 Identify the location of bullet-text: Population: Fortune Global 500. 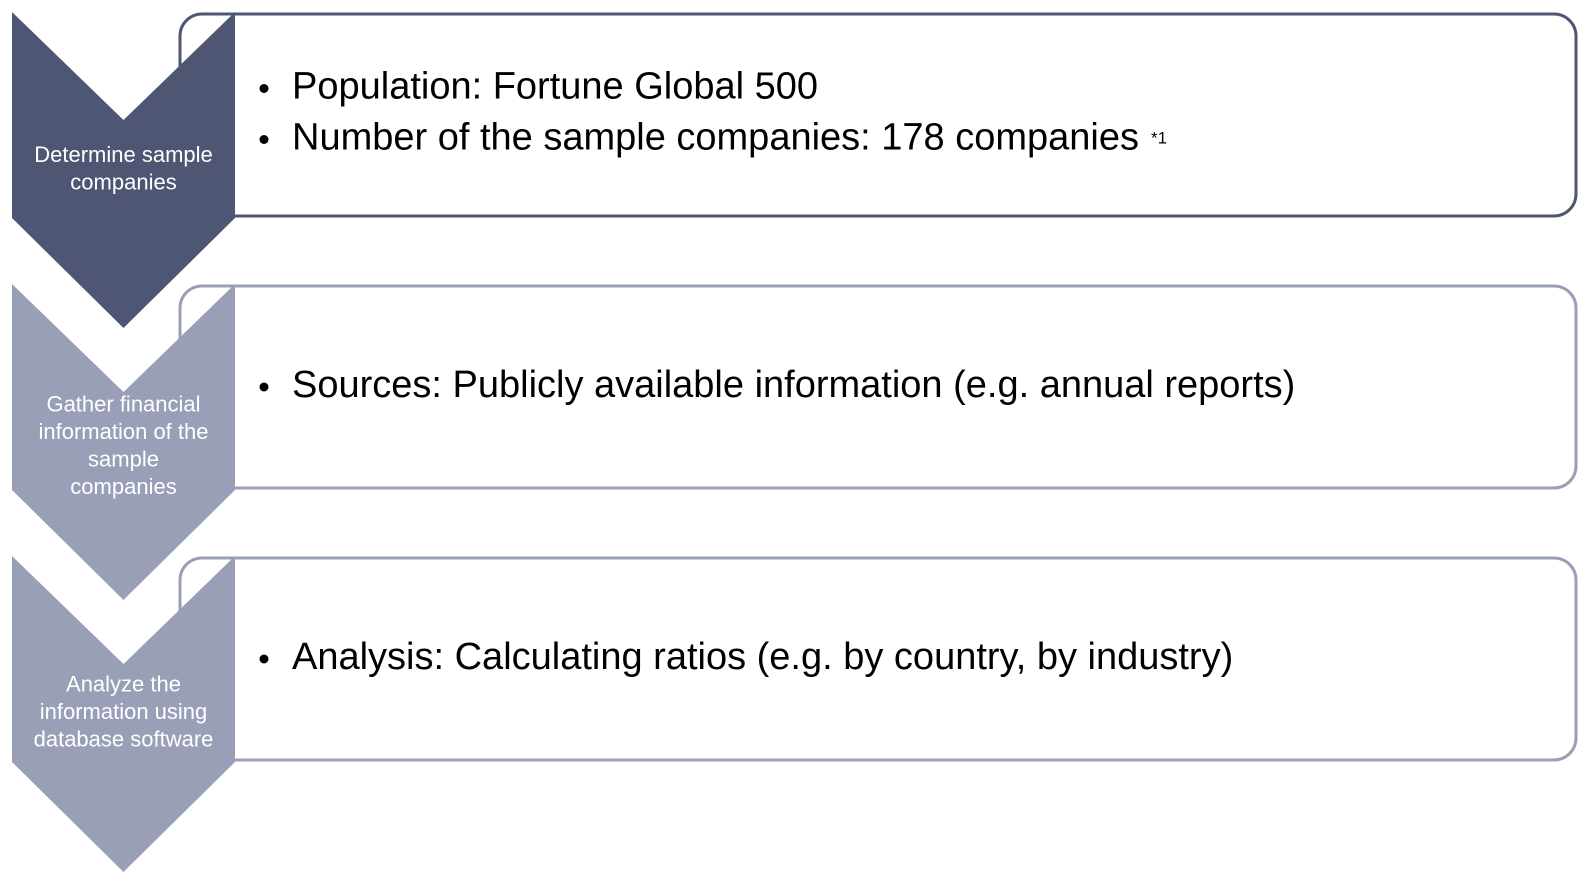
(555, 87).